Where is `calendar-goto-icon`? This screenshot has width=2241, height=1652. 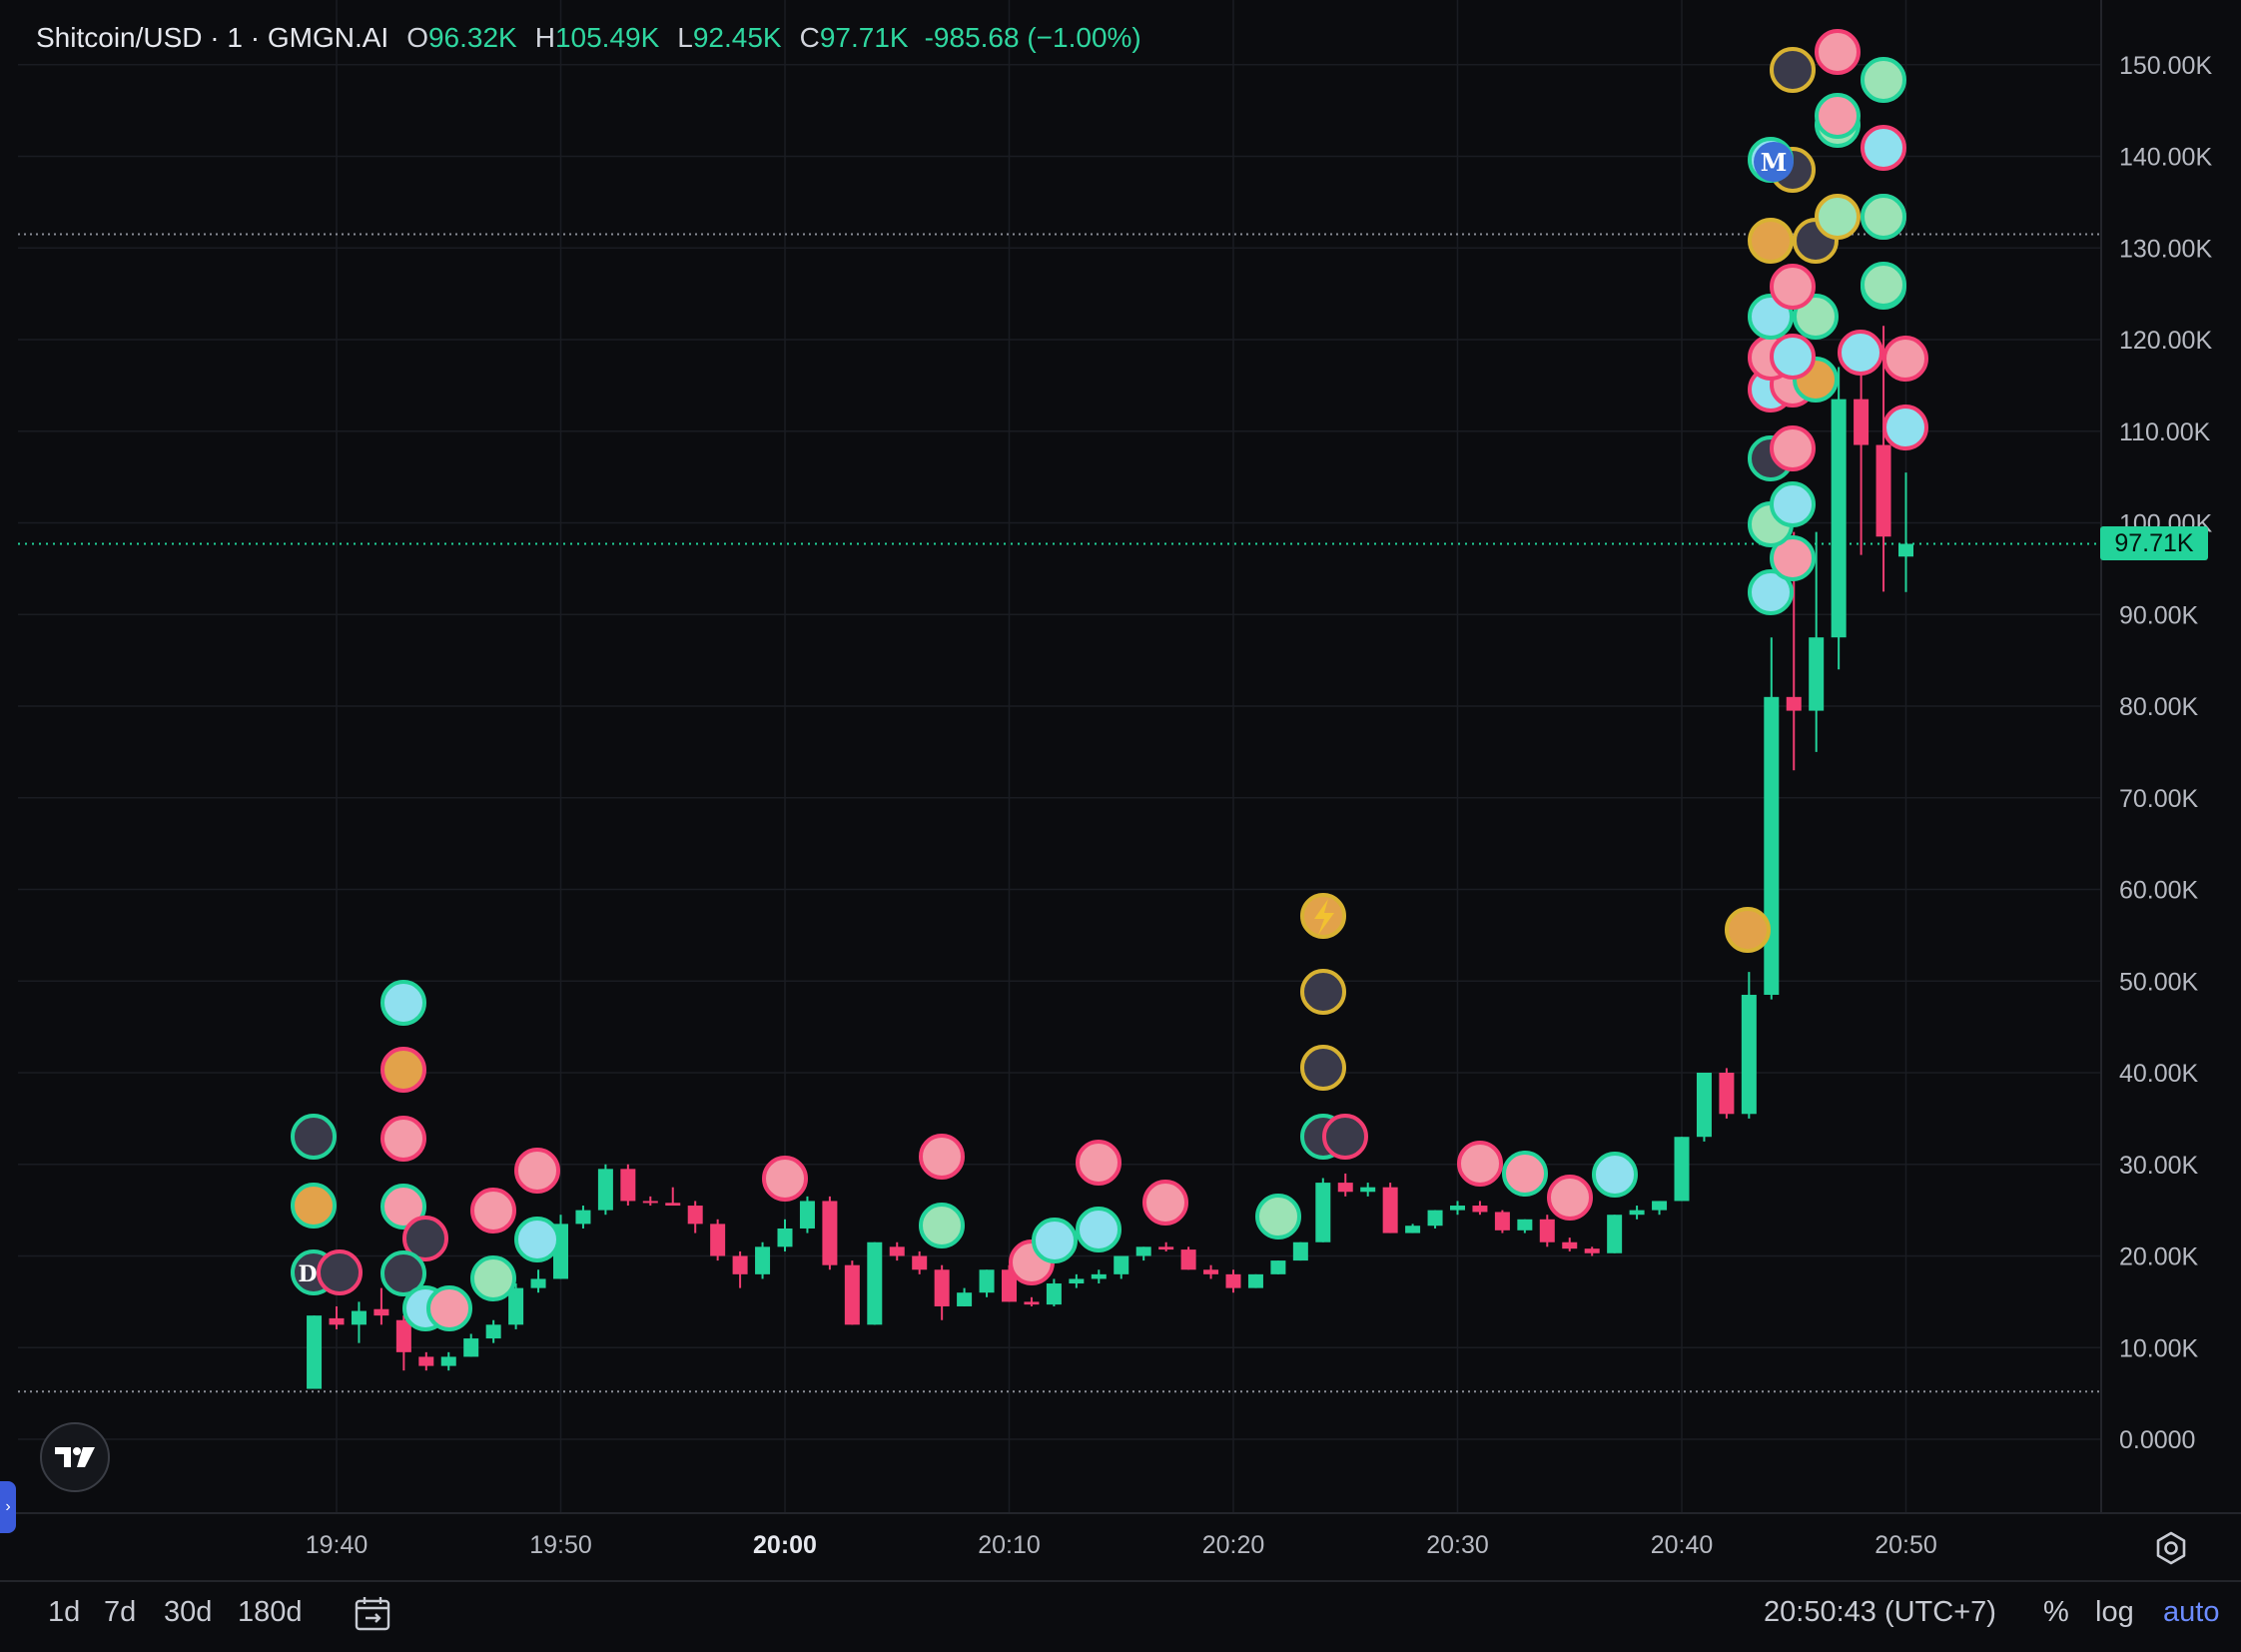 calendar-goto-icon is located at coordinates (373, 1614).